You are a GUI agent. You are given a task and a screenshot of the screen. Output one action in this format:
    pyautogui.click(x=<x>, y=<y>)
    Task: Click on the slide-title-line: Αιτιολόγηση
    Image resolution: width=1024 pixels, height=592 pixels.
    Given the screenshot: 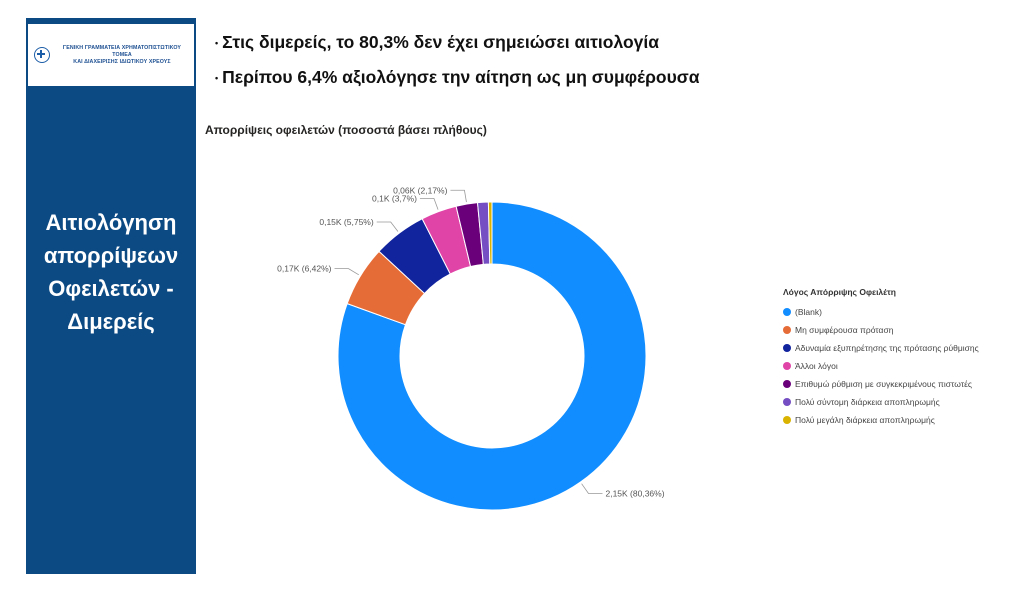 What is the action you would take?
    pyautogui.click(x=111, y=222)
    